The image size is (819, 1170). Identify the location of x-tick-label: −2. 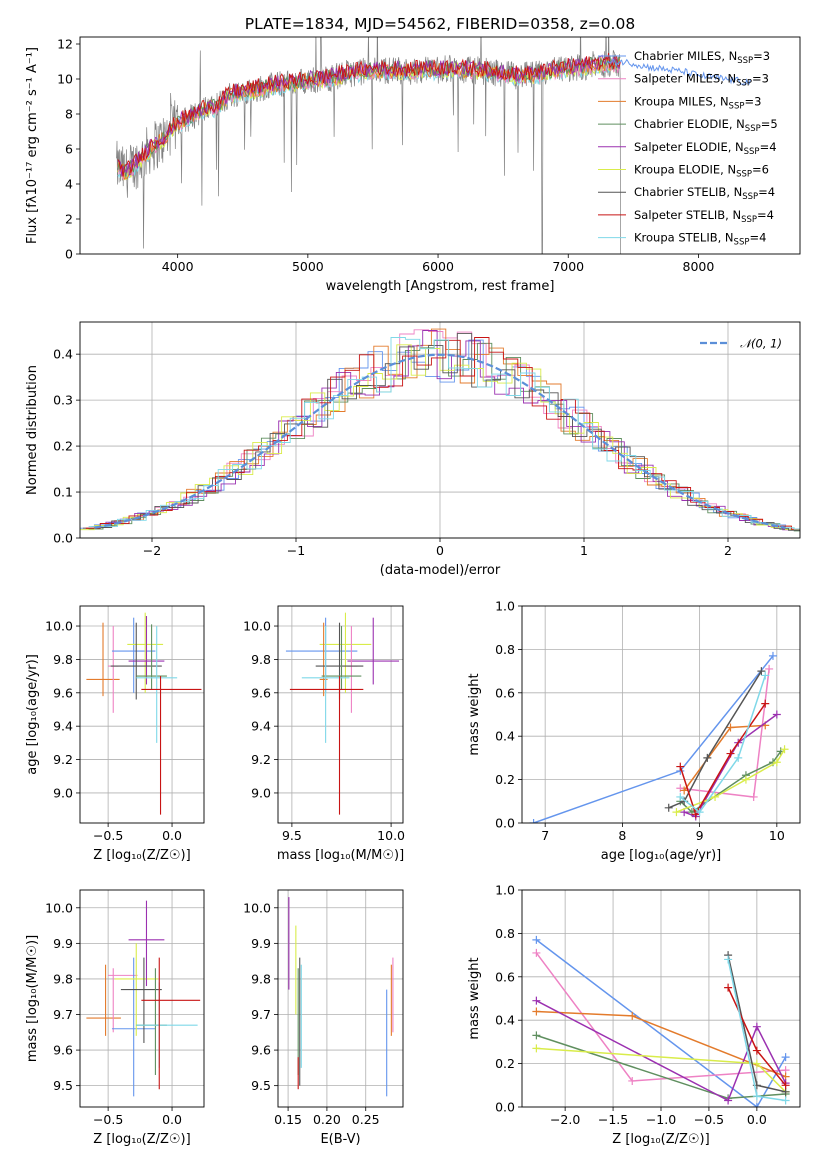
(152, 550).